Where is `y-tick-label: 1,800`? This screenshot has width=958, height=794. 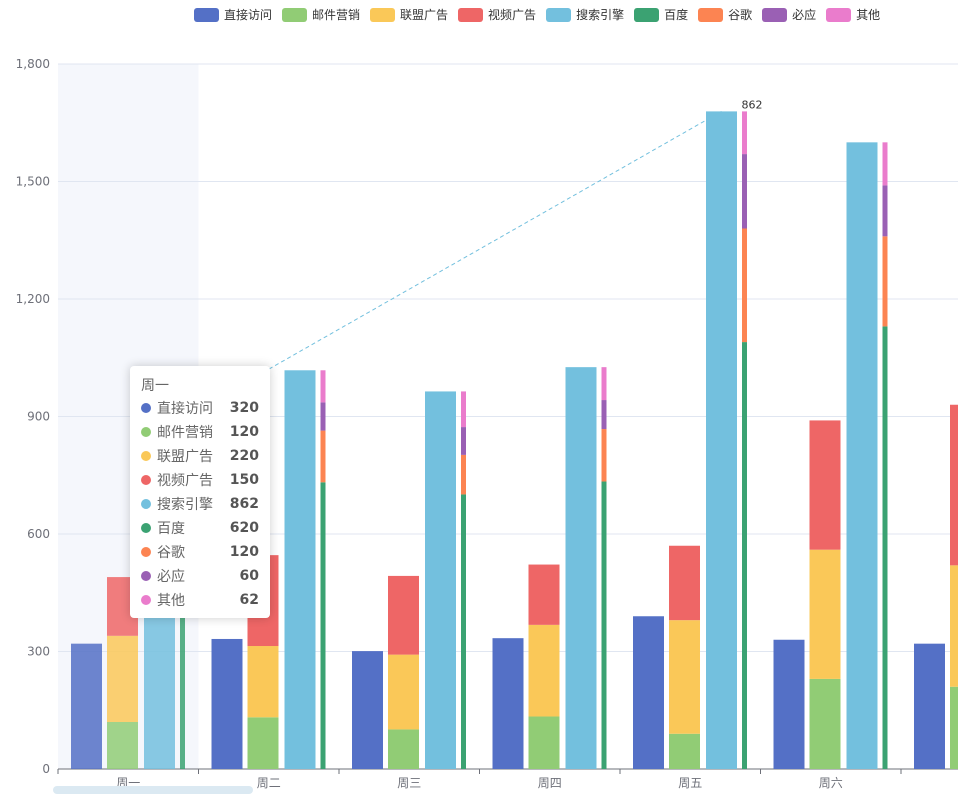
y-tick-label: 1,800 is located at coordinates (33, 64).